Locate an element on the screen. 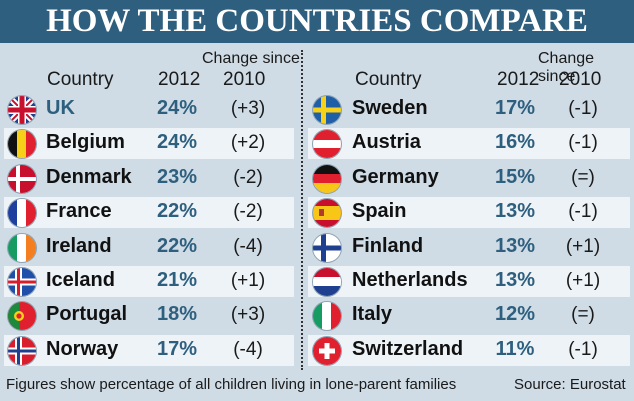 This screenshot has width=634, height=401. table-row-belgium: Belgium 24% (+2) is located at coordinates (149, 144).